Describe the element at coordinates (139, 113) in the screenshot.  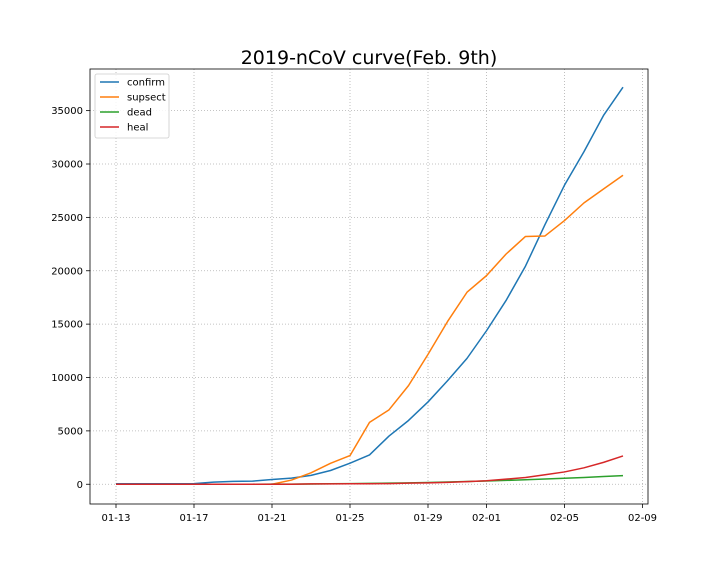
I see `legend-label-dead: dead` at that location.